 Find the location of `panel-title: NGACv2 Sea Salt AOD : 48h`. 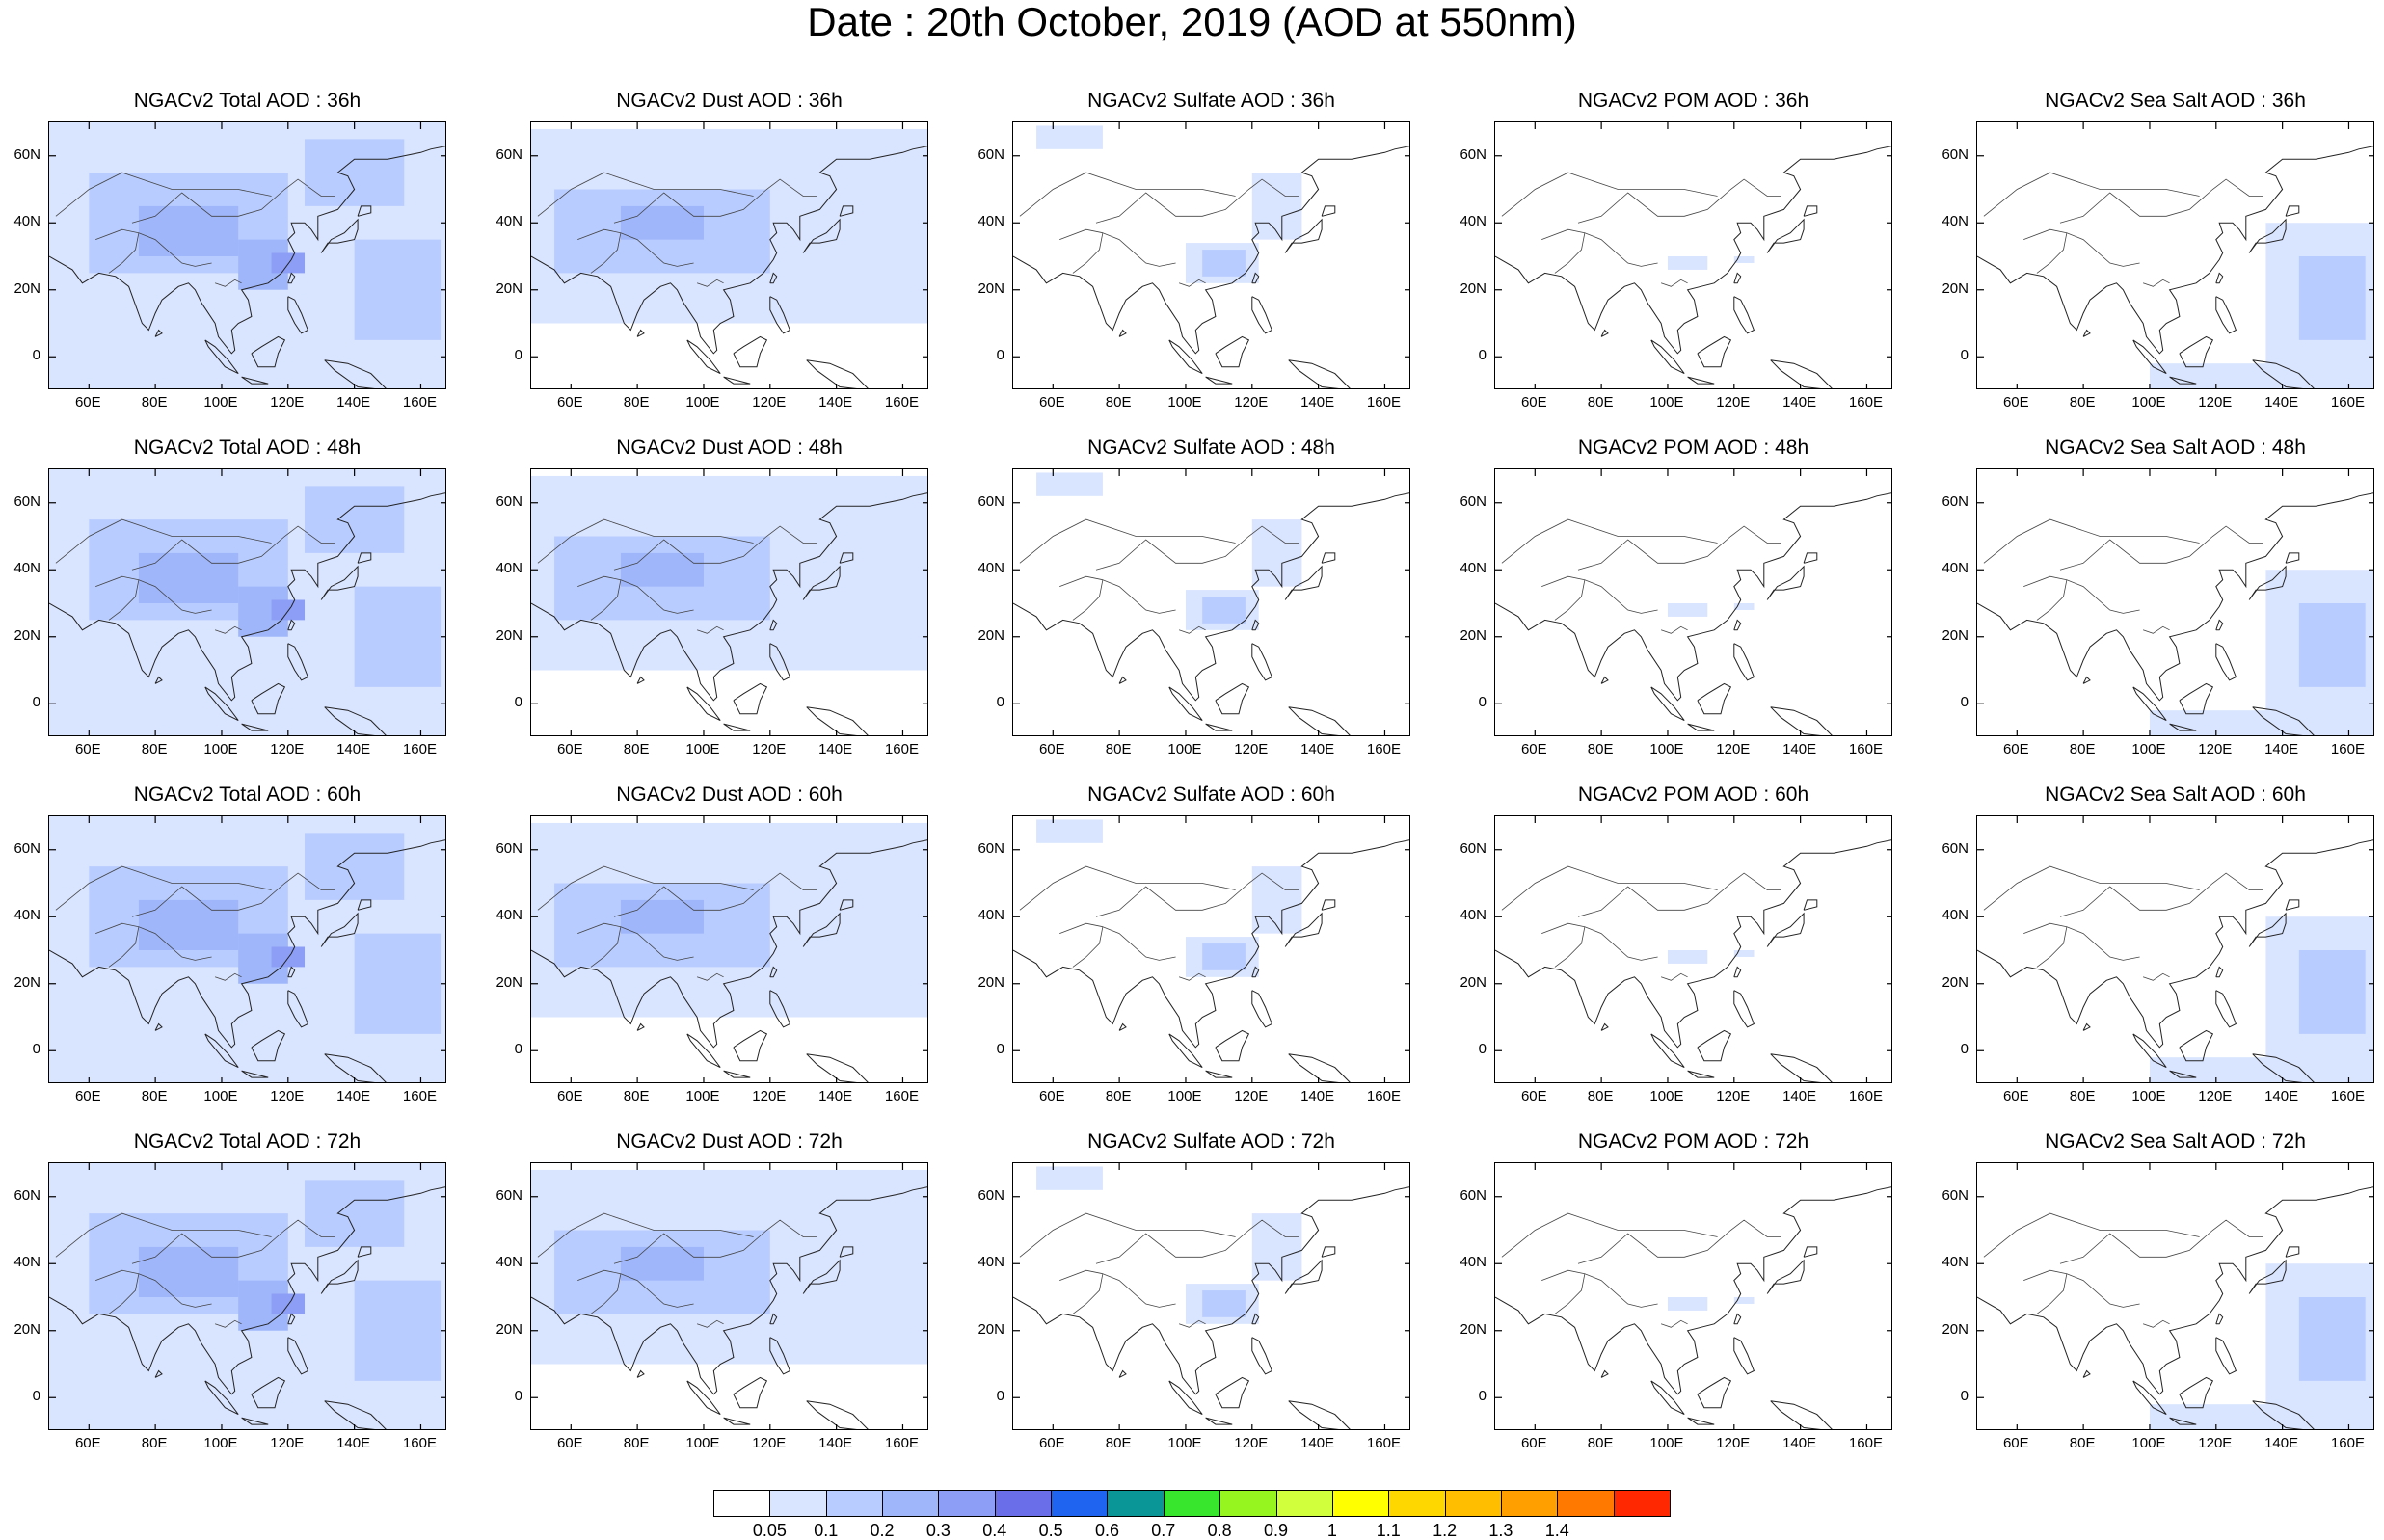

panel-title: NGACv2 Sea Salt AOD : 48h is located at coordinates (2154, 448).